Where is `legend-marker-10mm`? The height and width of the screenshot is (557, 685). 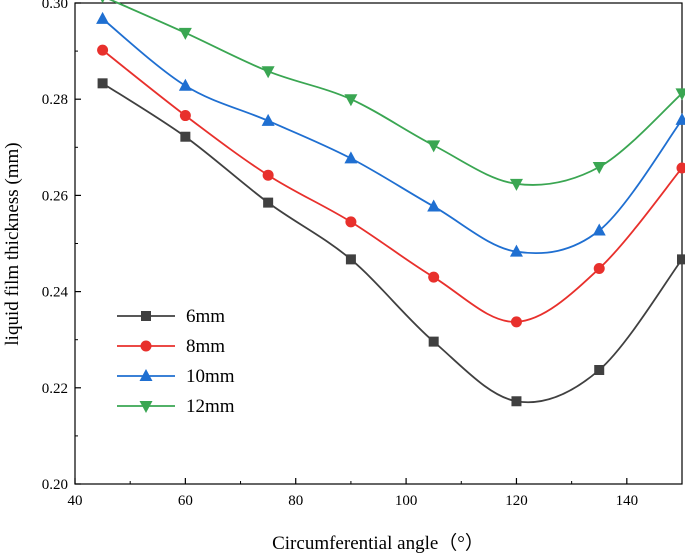 legend-marker-10mm is located at coordinates (146, 375).